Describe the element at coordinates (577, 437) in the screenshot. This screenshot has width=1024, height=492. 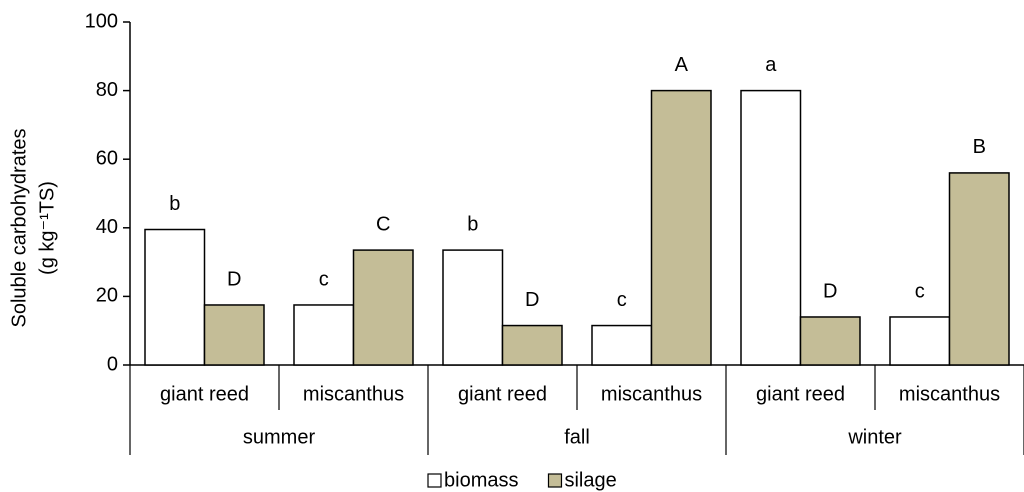
I see `group-label: fall` at that location.